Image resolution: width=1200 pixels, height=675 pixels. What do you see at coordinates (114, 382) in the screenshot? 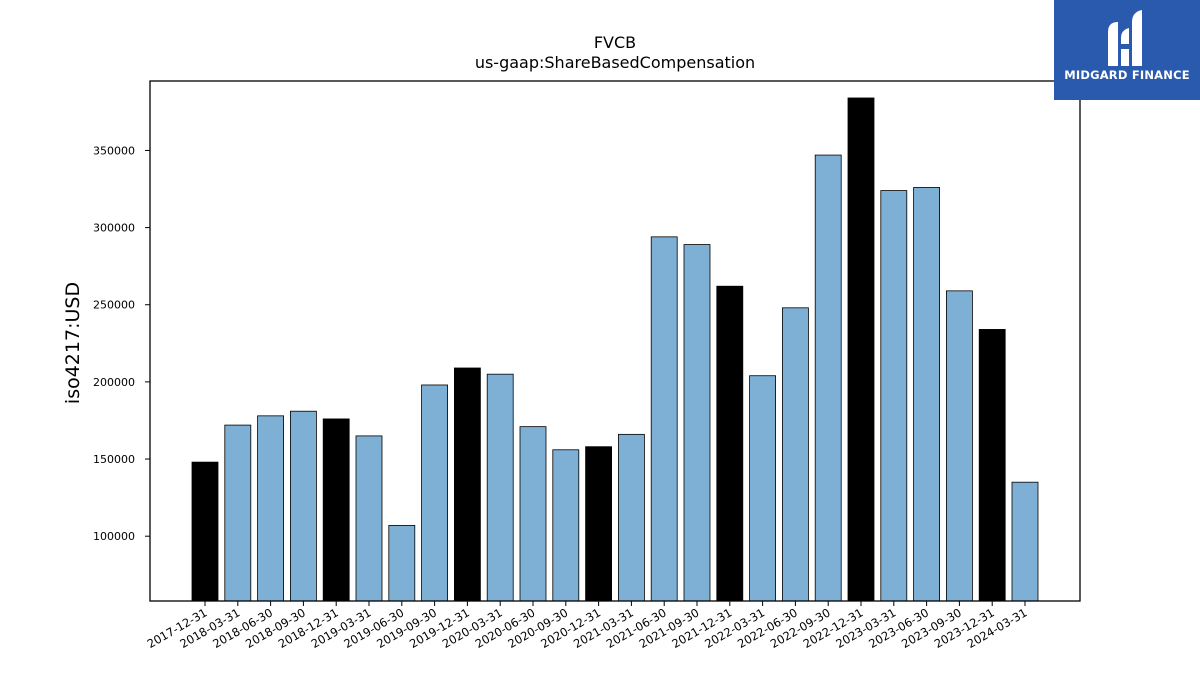
I see `y-tick-label: 200000` at bounding box center [114, 382].